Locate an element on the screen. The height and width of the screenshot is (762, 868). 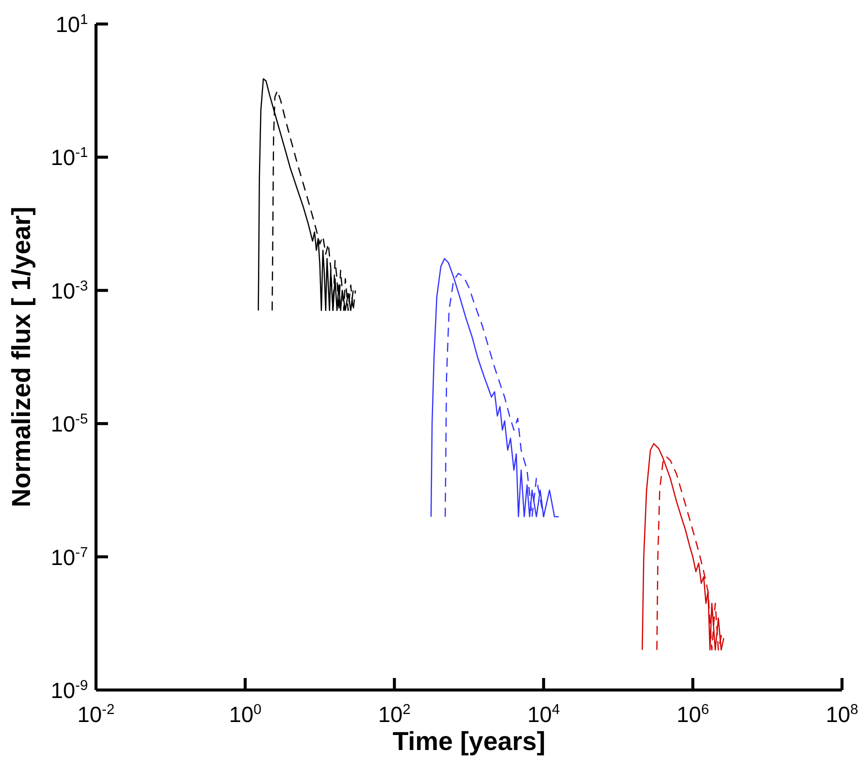
x-tick-label: 10$^{4}$ is located at coordinates (543, 714).